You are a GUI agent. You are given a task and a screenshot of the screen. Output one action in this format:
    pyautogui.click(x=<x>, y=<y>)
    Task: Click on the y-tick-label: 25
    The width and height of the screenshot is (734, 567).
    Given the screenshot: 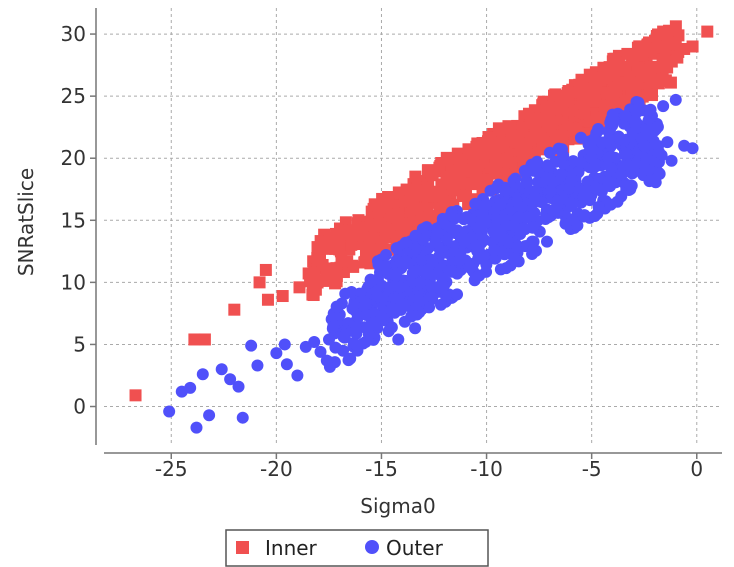 What is the action you would take?
    pyautogui.click(x=73, y=96)
    